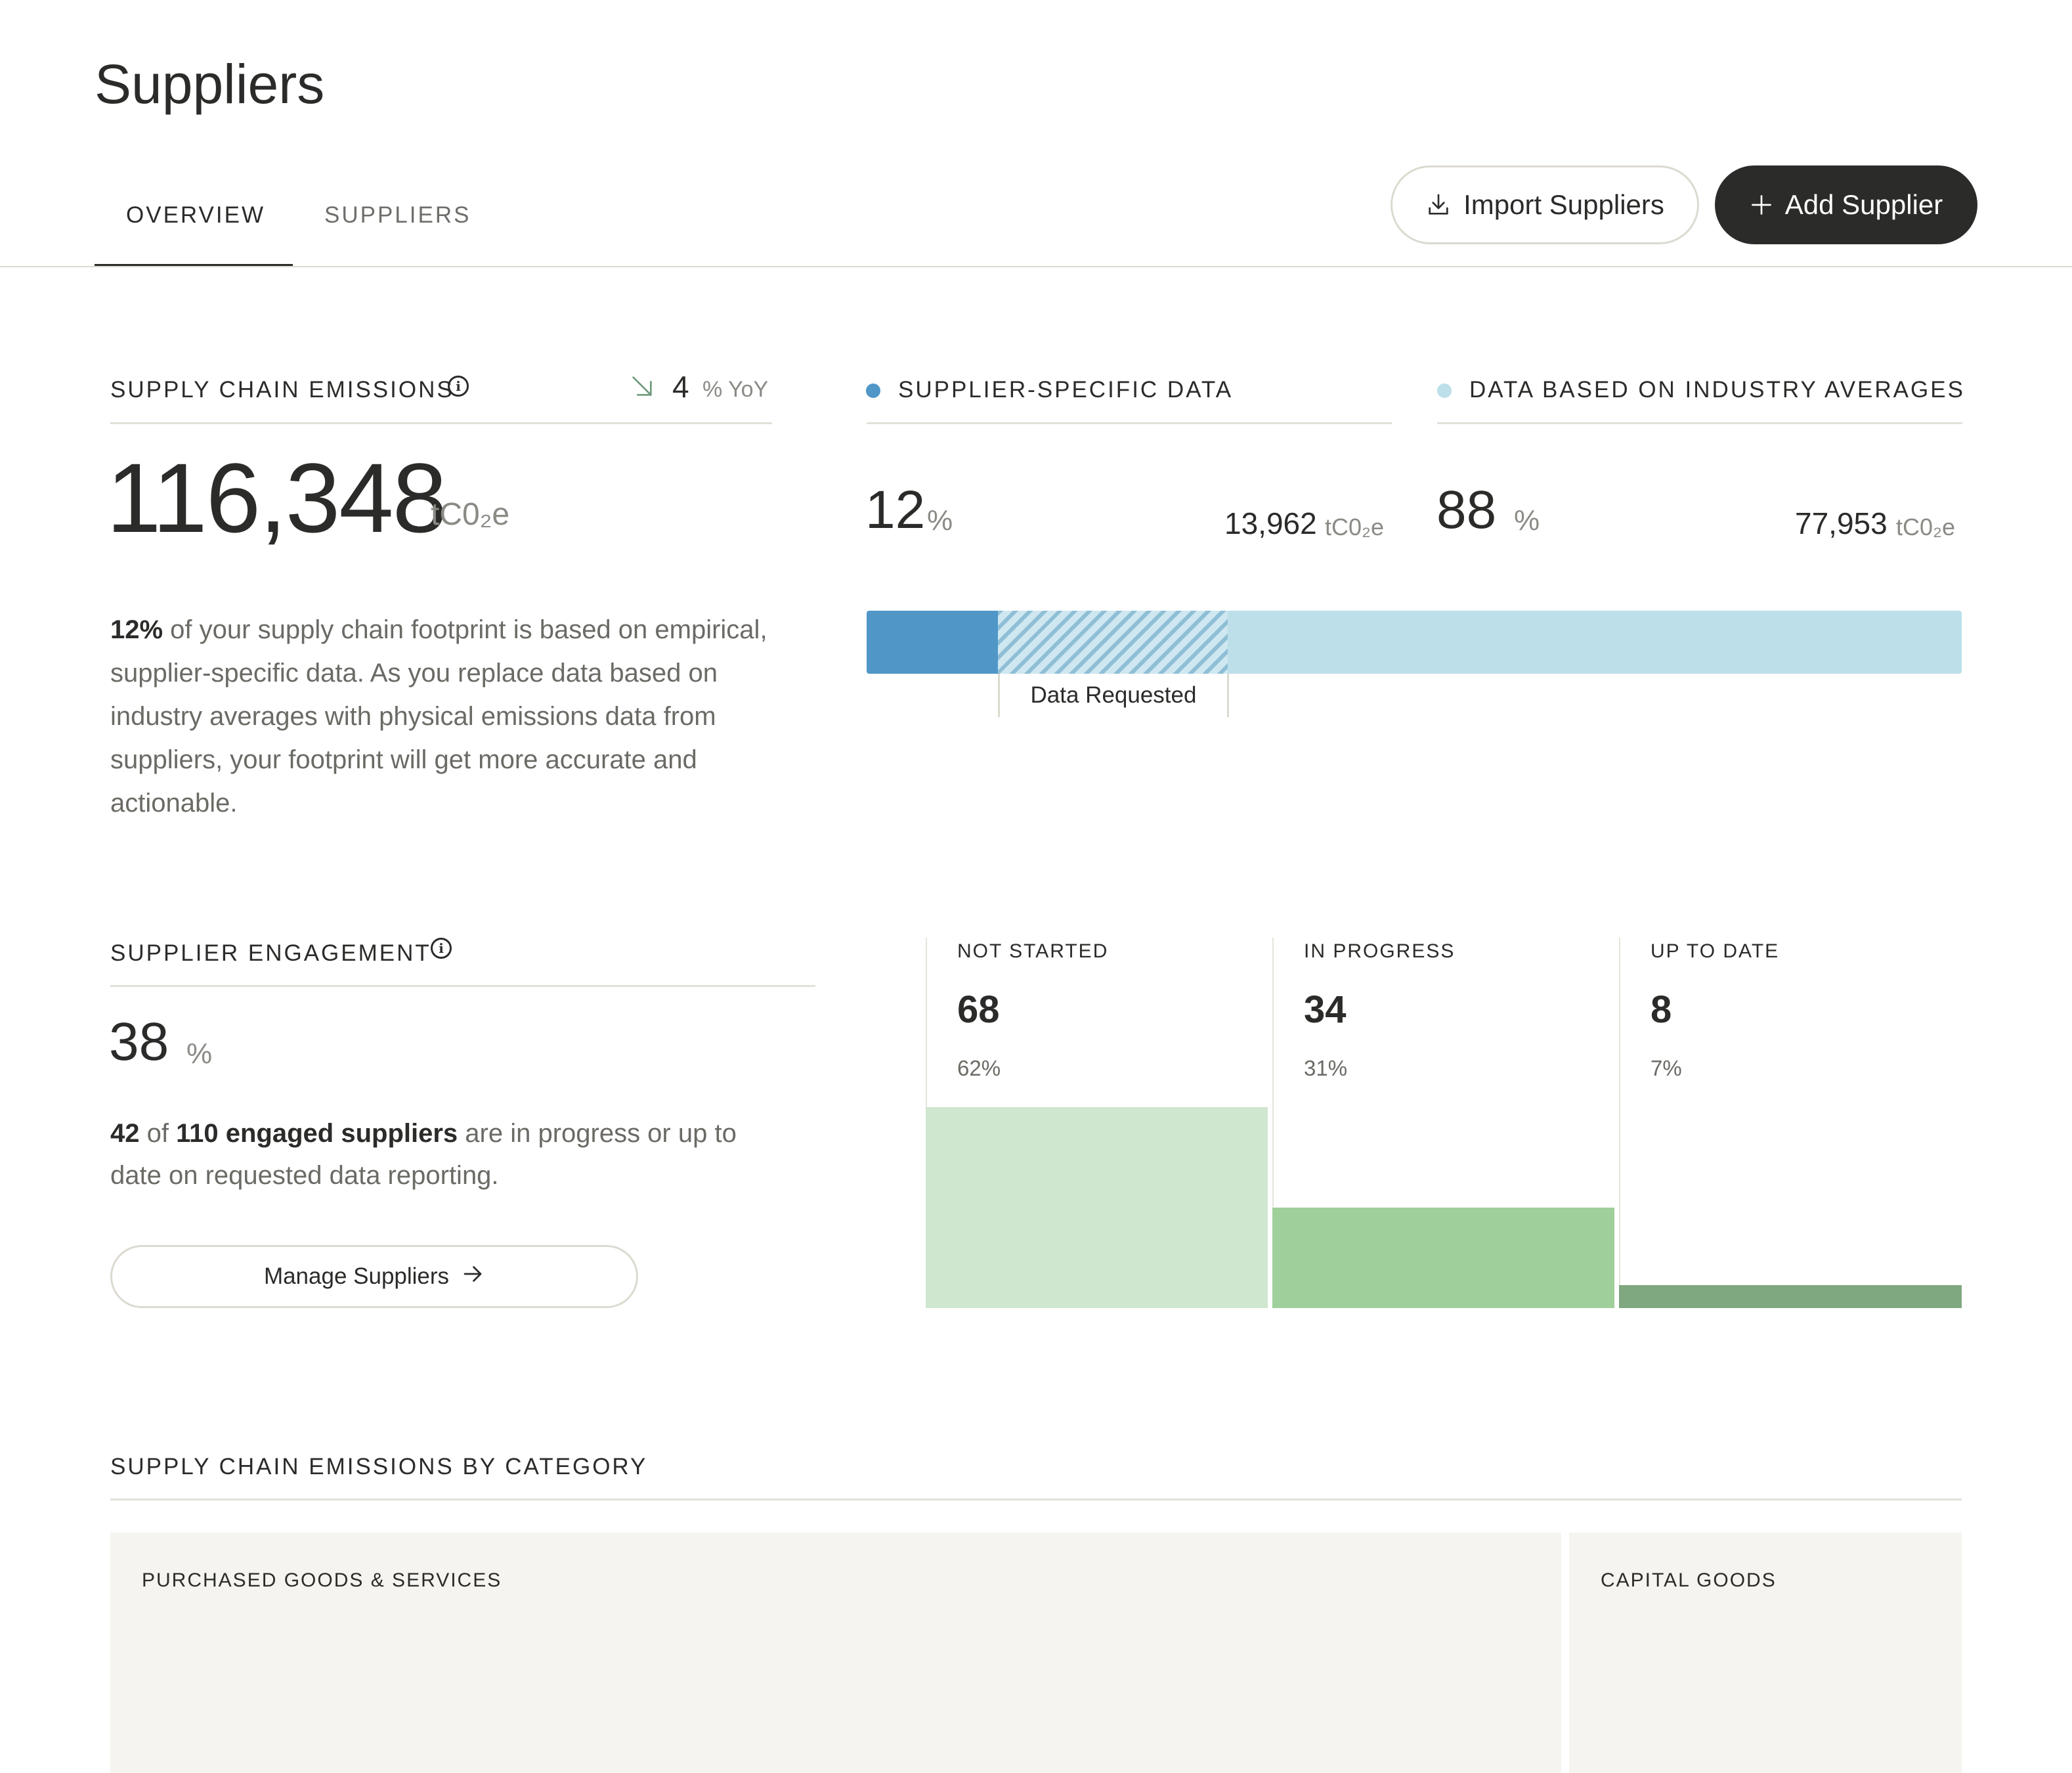 The width and height of the screenshot is (2072, 1773). What do you see at coordinates (1926, 527) in the screenshot?
I see `industry-average-tonnes-unit: tC0₂e` at bounding box center [1926, 527].